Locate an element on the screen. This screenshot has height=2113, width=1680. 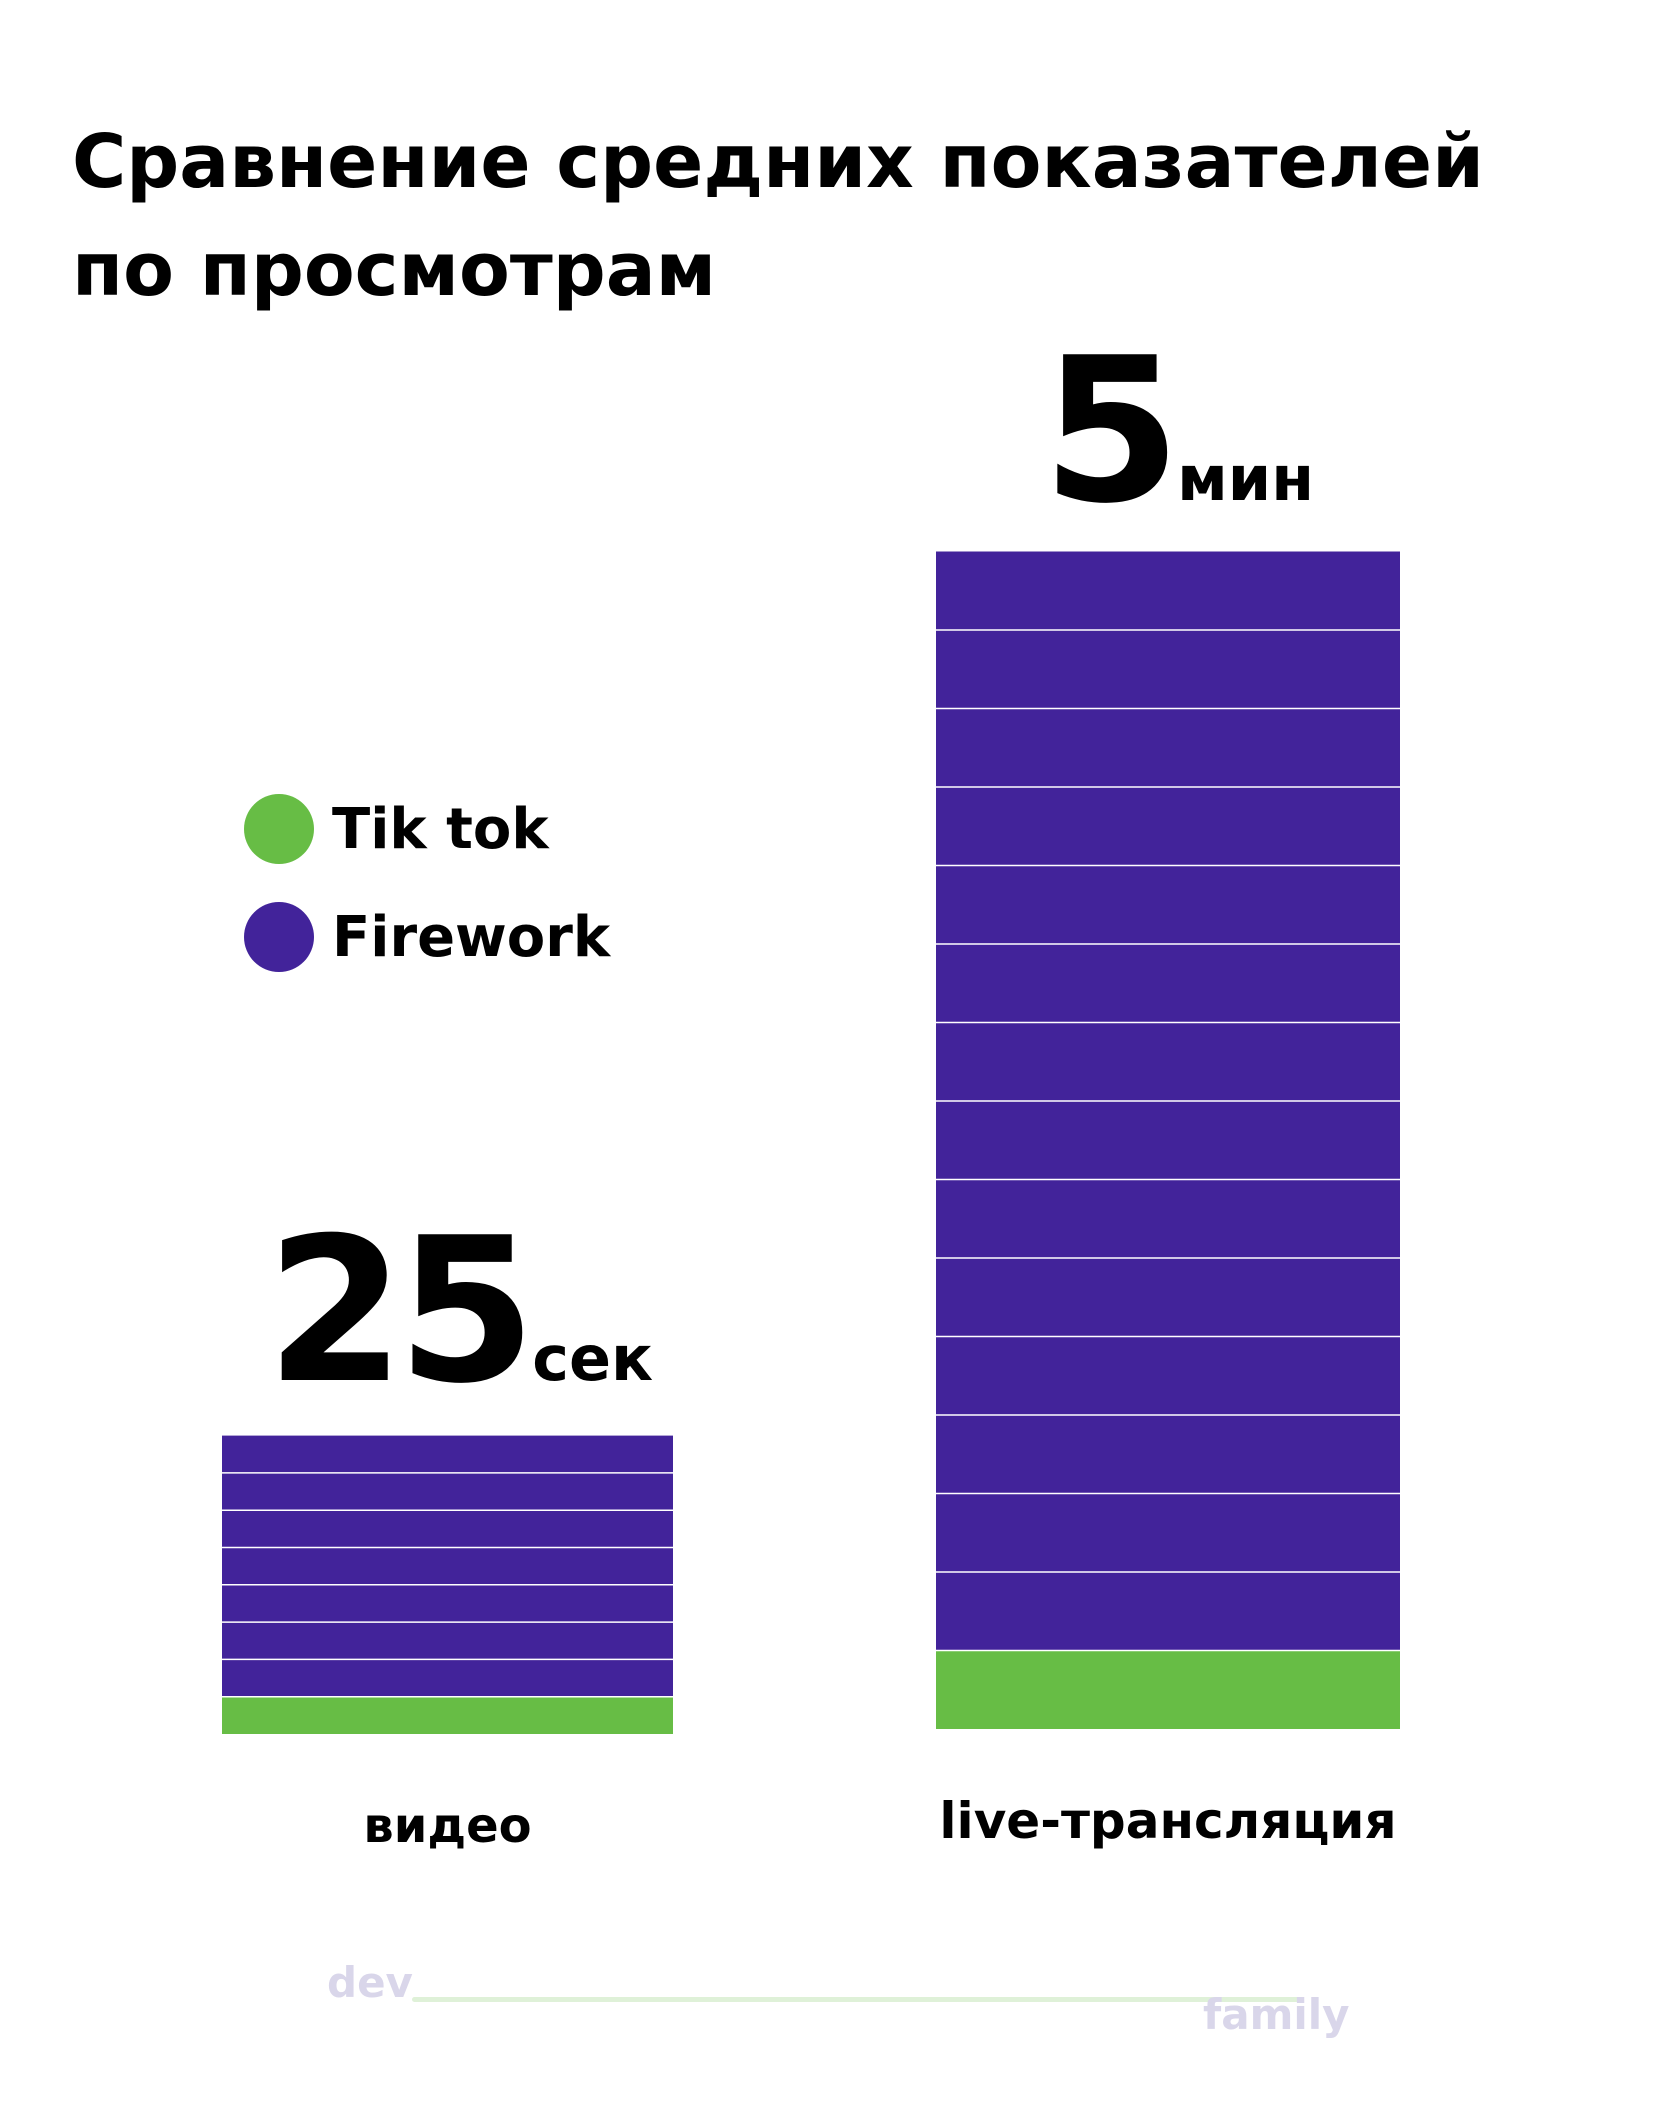
legend: Tik tok Firework is located at coordinates (427, 883).